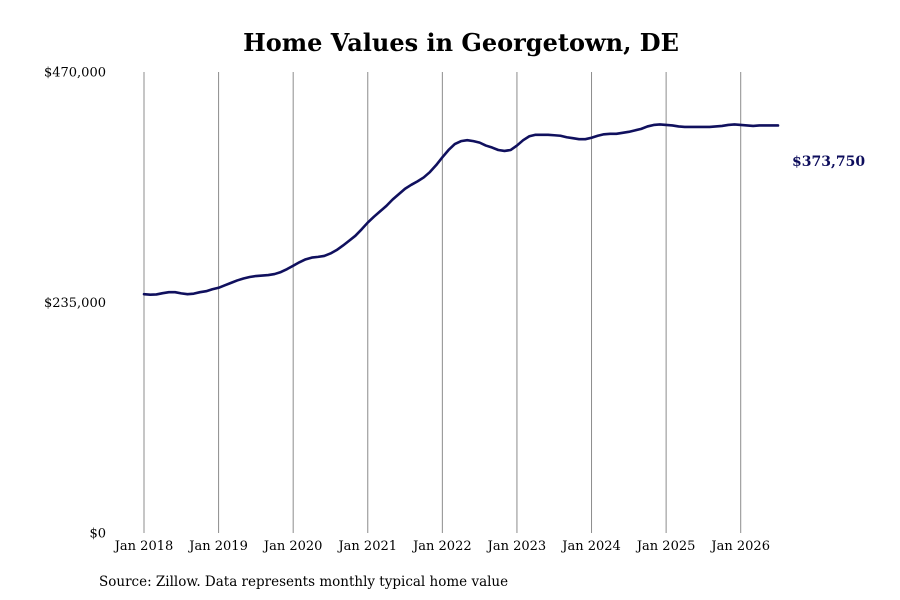 This screenshot has width=900, height=600. I want to click on chart-title: Home Values in Georgetown, DE, so click(461, 42).